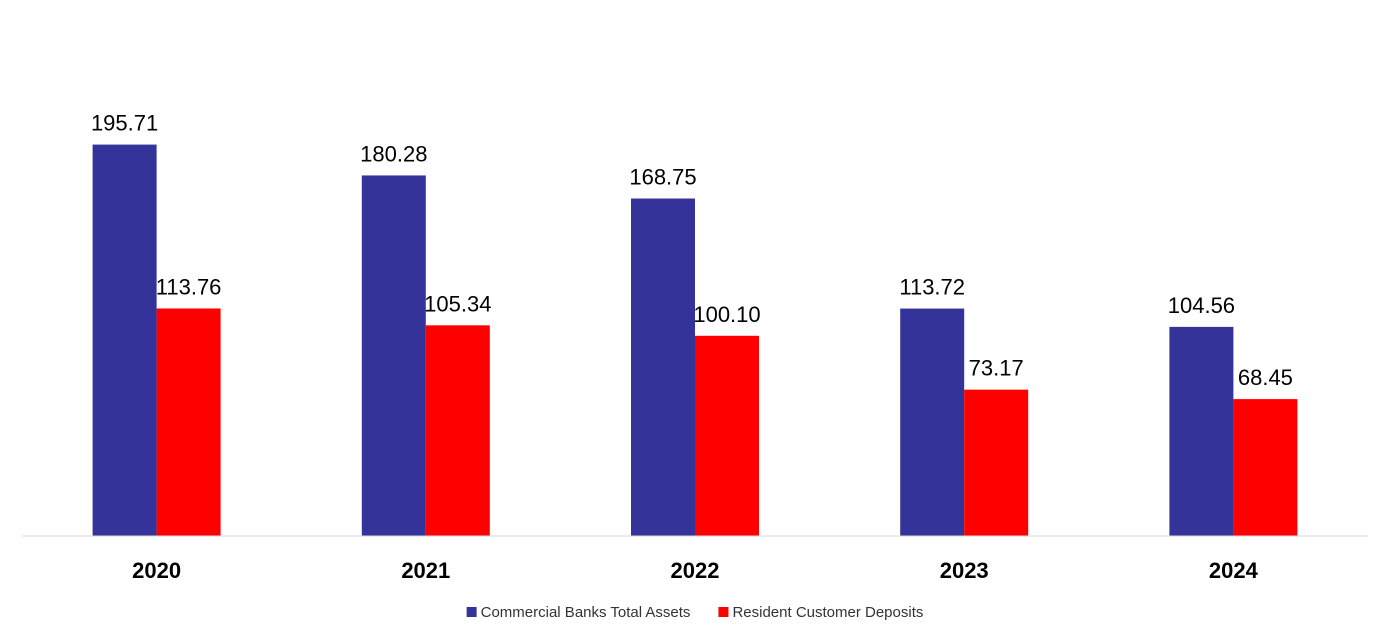 This screenshot has width=1392, height=643. Describe the element at coordinates (726, 314) in the screenshot. I see `value-label-customer-deposits-2022: 100.10` at that location.